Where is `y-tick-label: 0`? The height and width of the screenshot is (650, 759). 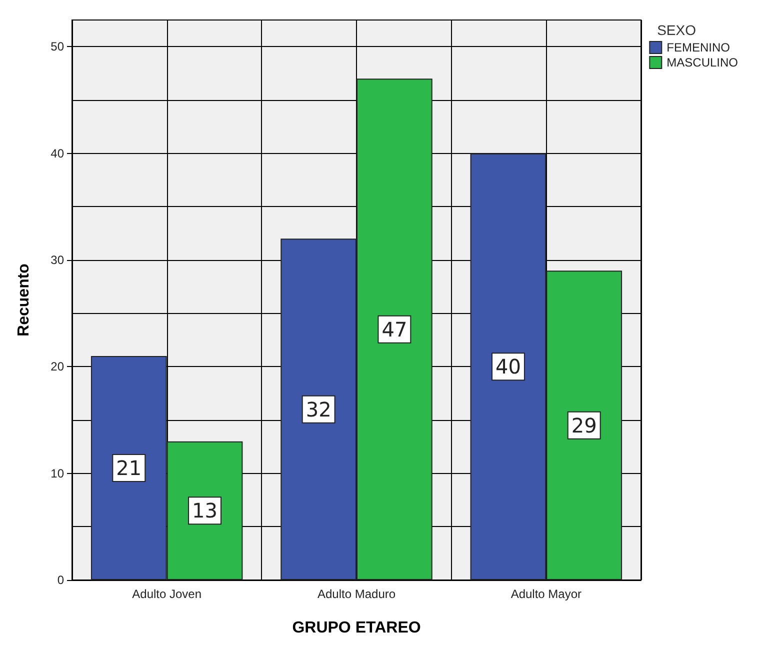
y-tick-label: 0 is located at coordinates (60, 580).